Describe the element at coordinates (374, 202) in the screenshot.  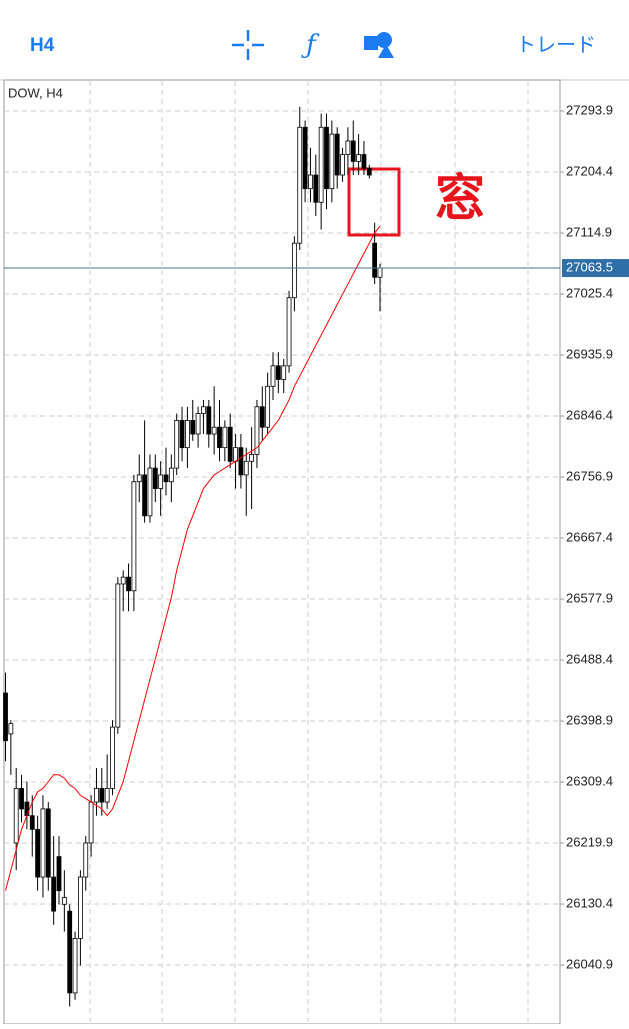
I see `gap-box` at that location.